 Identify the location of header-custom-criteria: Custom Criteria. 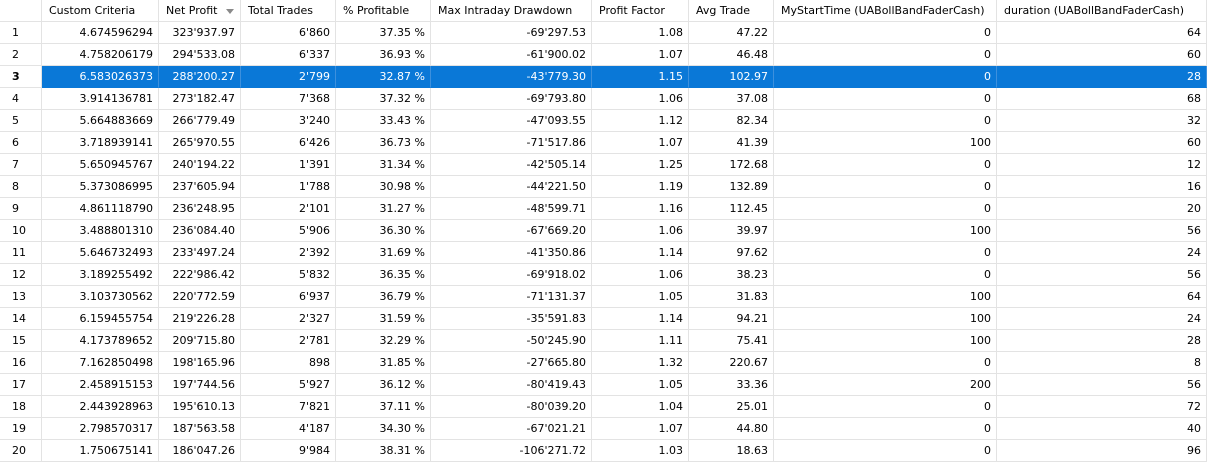
(100, 11).